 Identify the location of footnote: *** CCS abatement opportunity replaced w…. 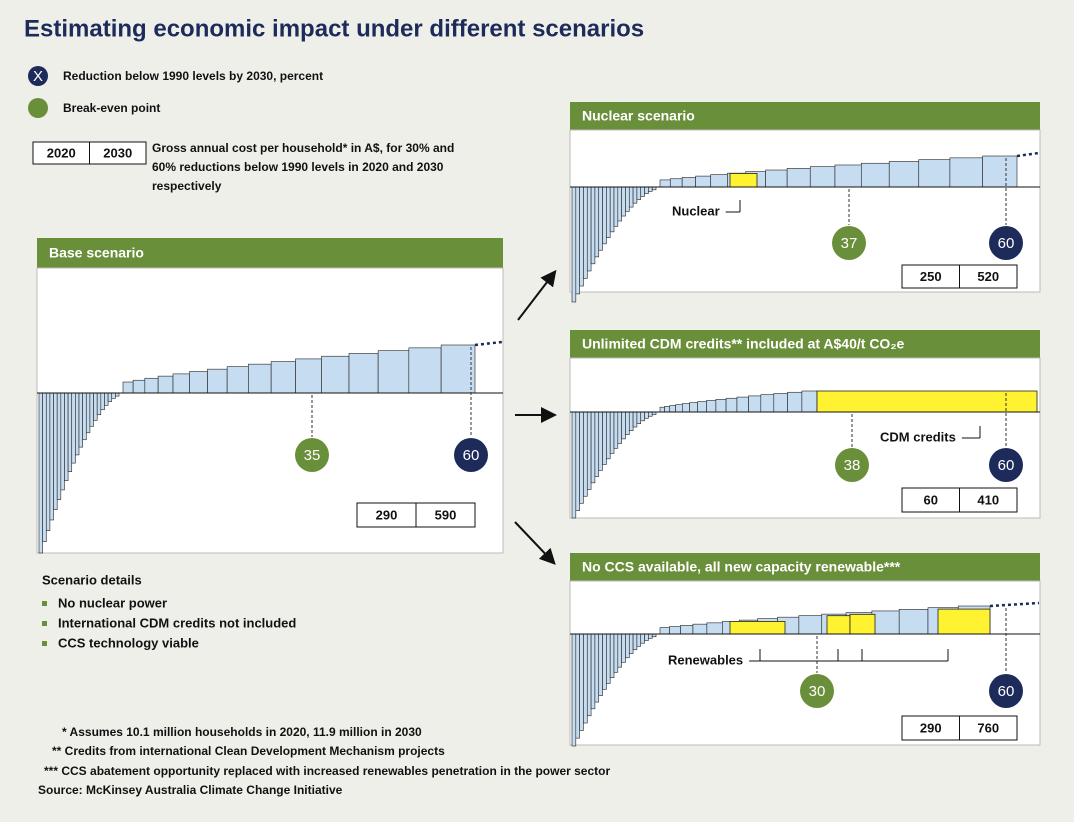
(327, 771).